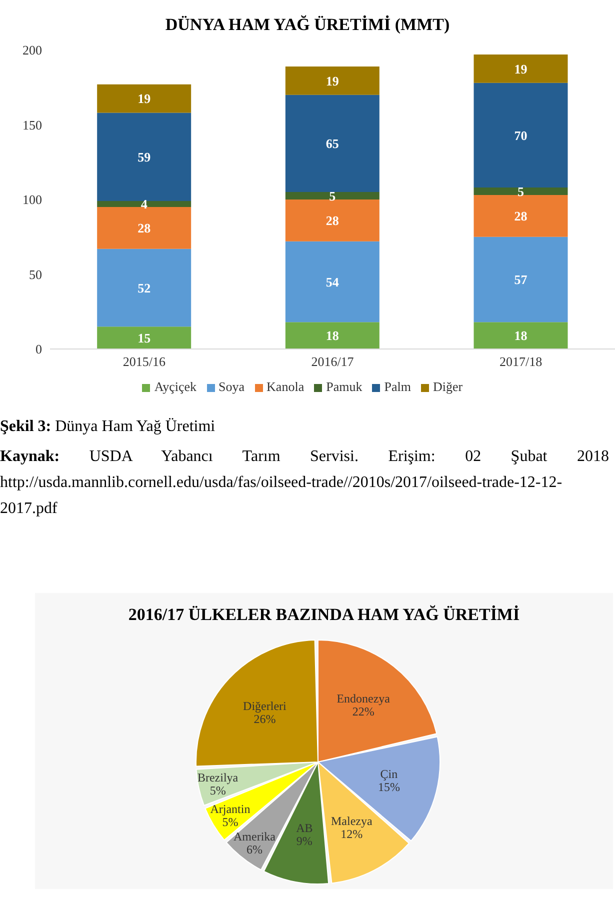 The image size is (615, 902). What do you see at coordinates (304, 841) in the screenshot?
I see `data-label: 9%` at bounding box center [304, 841].